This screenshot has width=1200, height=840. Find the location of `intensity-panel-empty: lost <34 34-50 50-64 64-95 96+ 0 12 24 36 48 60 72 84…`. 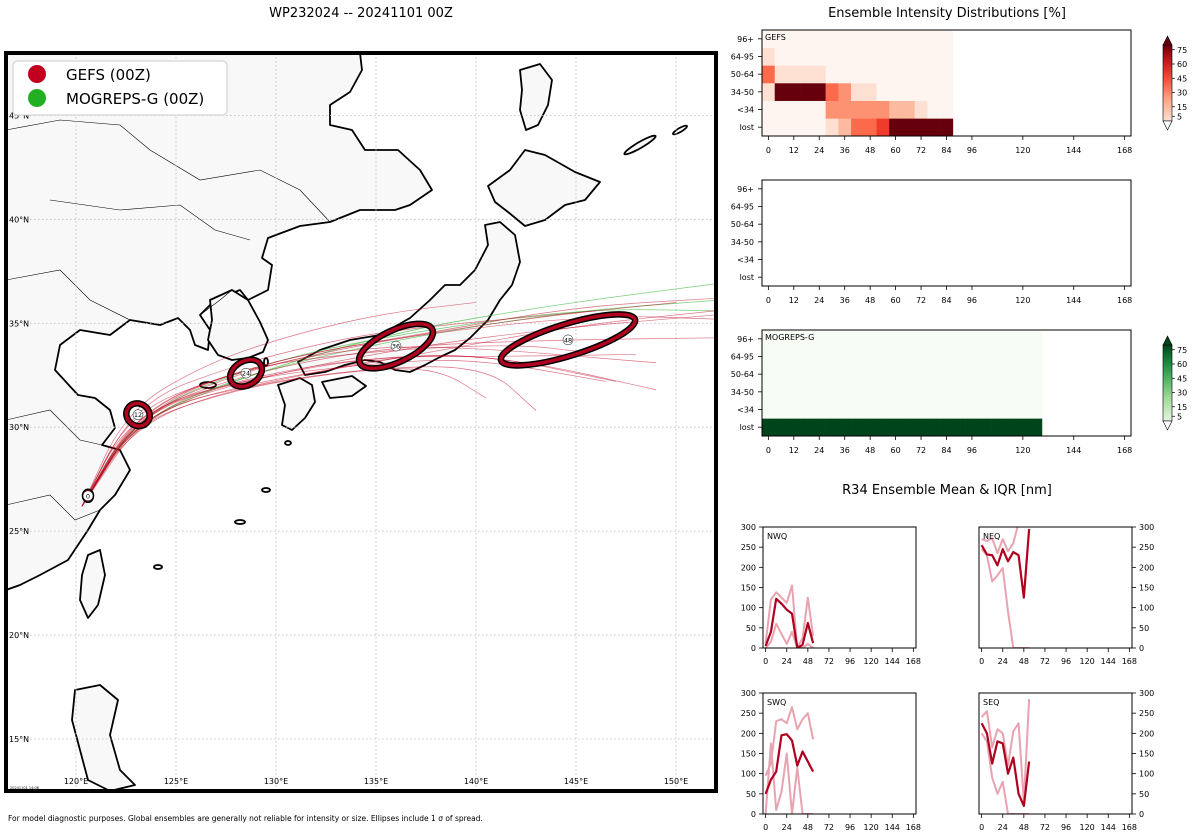

intensity-panel-empty: lost <34 34-50 50-64 64-95 96+ 0 12 24 36 48 60 72 84… is located at coordinates (931, 242).